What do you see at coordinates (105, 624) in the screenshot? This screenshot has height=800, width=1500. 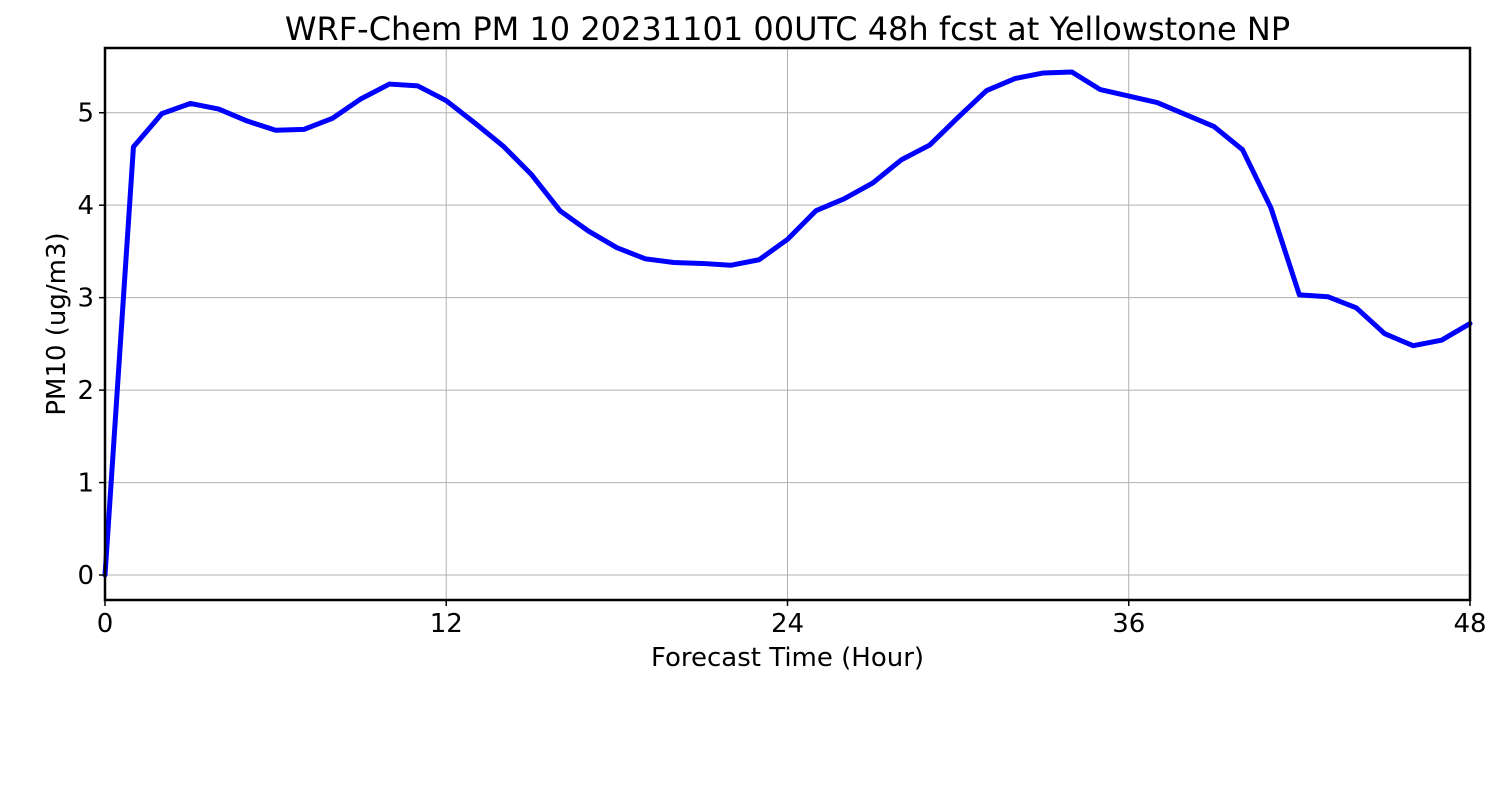 I see `x-tick-label: 0` at bounding box center [105, 624].